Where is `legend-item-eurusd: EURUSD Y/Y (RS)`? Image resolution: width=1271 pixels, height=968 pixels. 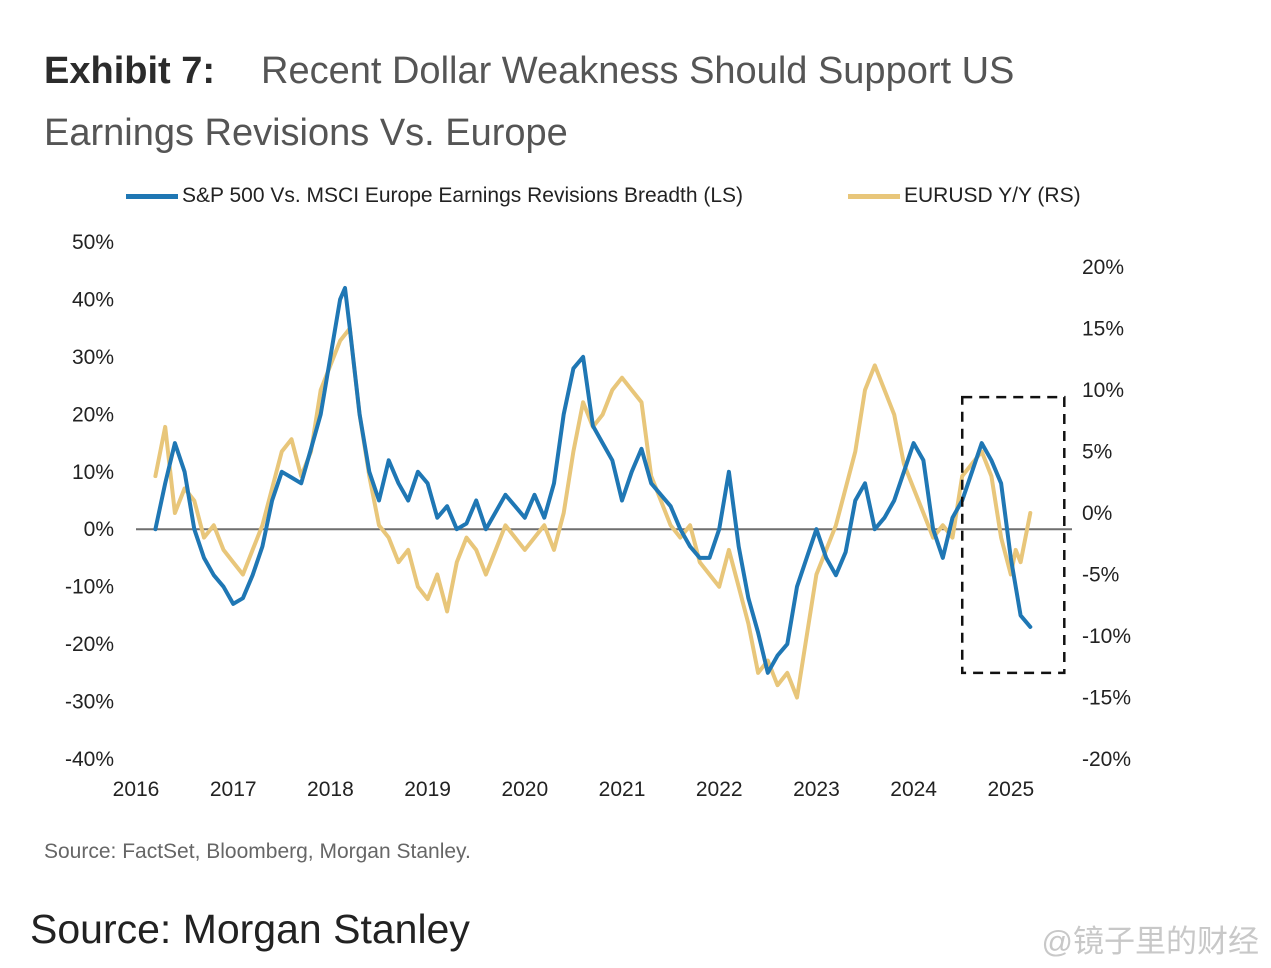 legend-item-eurusd: EURUSD Y/Y (RS) is located at coordinates (964, 196).